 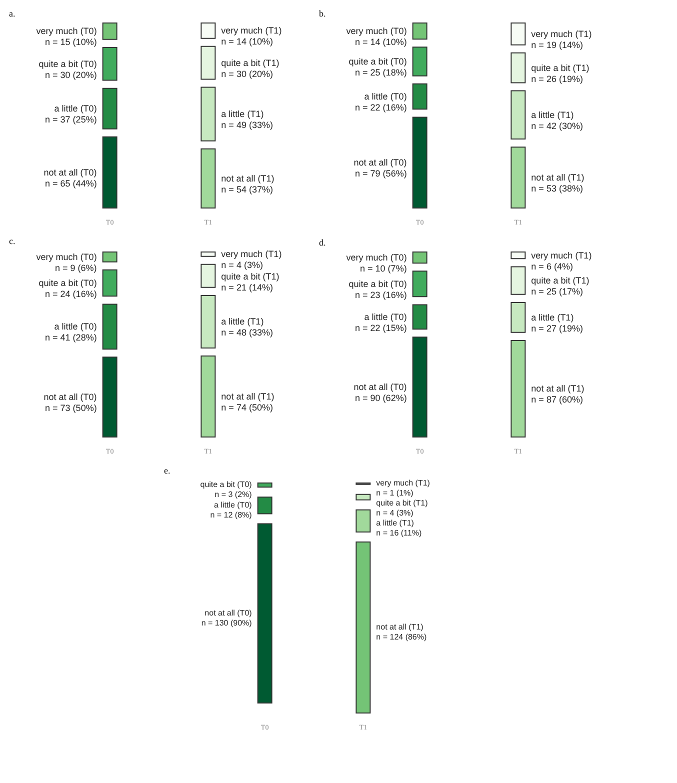 I want to click on data-label: very much (T1) n = 6 (4%), so click(x=561, y=261).